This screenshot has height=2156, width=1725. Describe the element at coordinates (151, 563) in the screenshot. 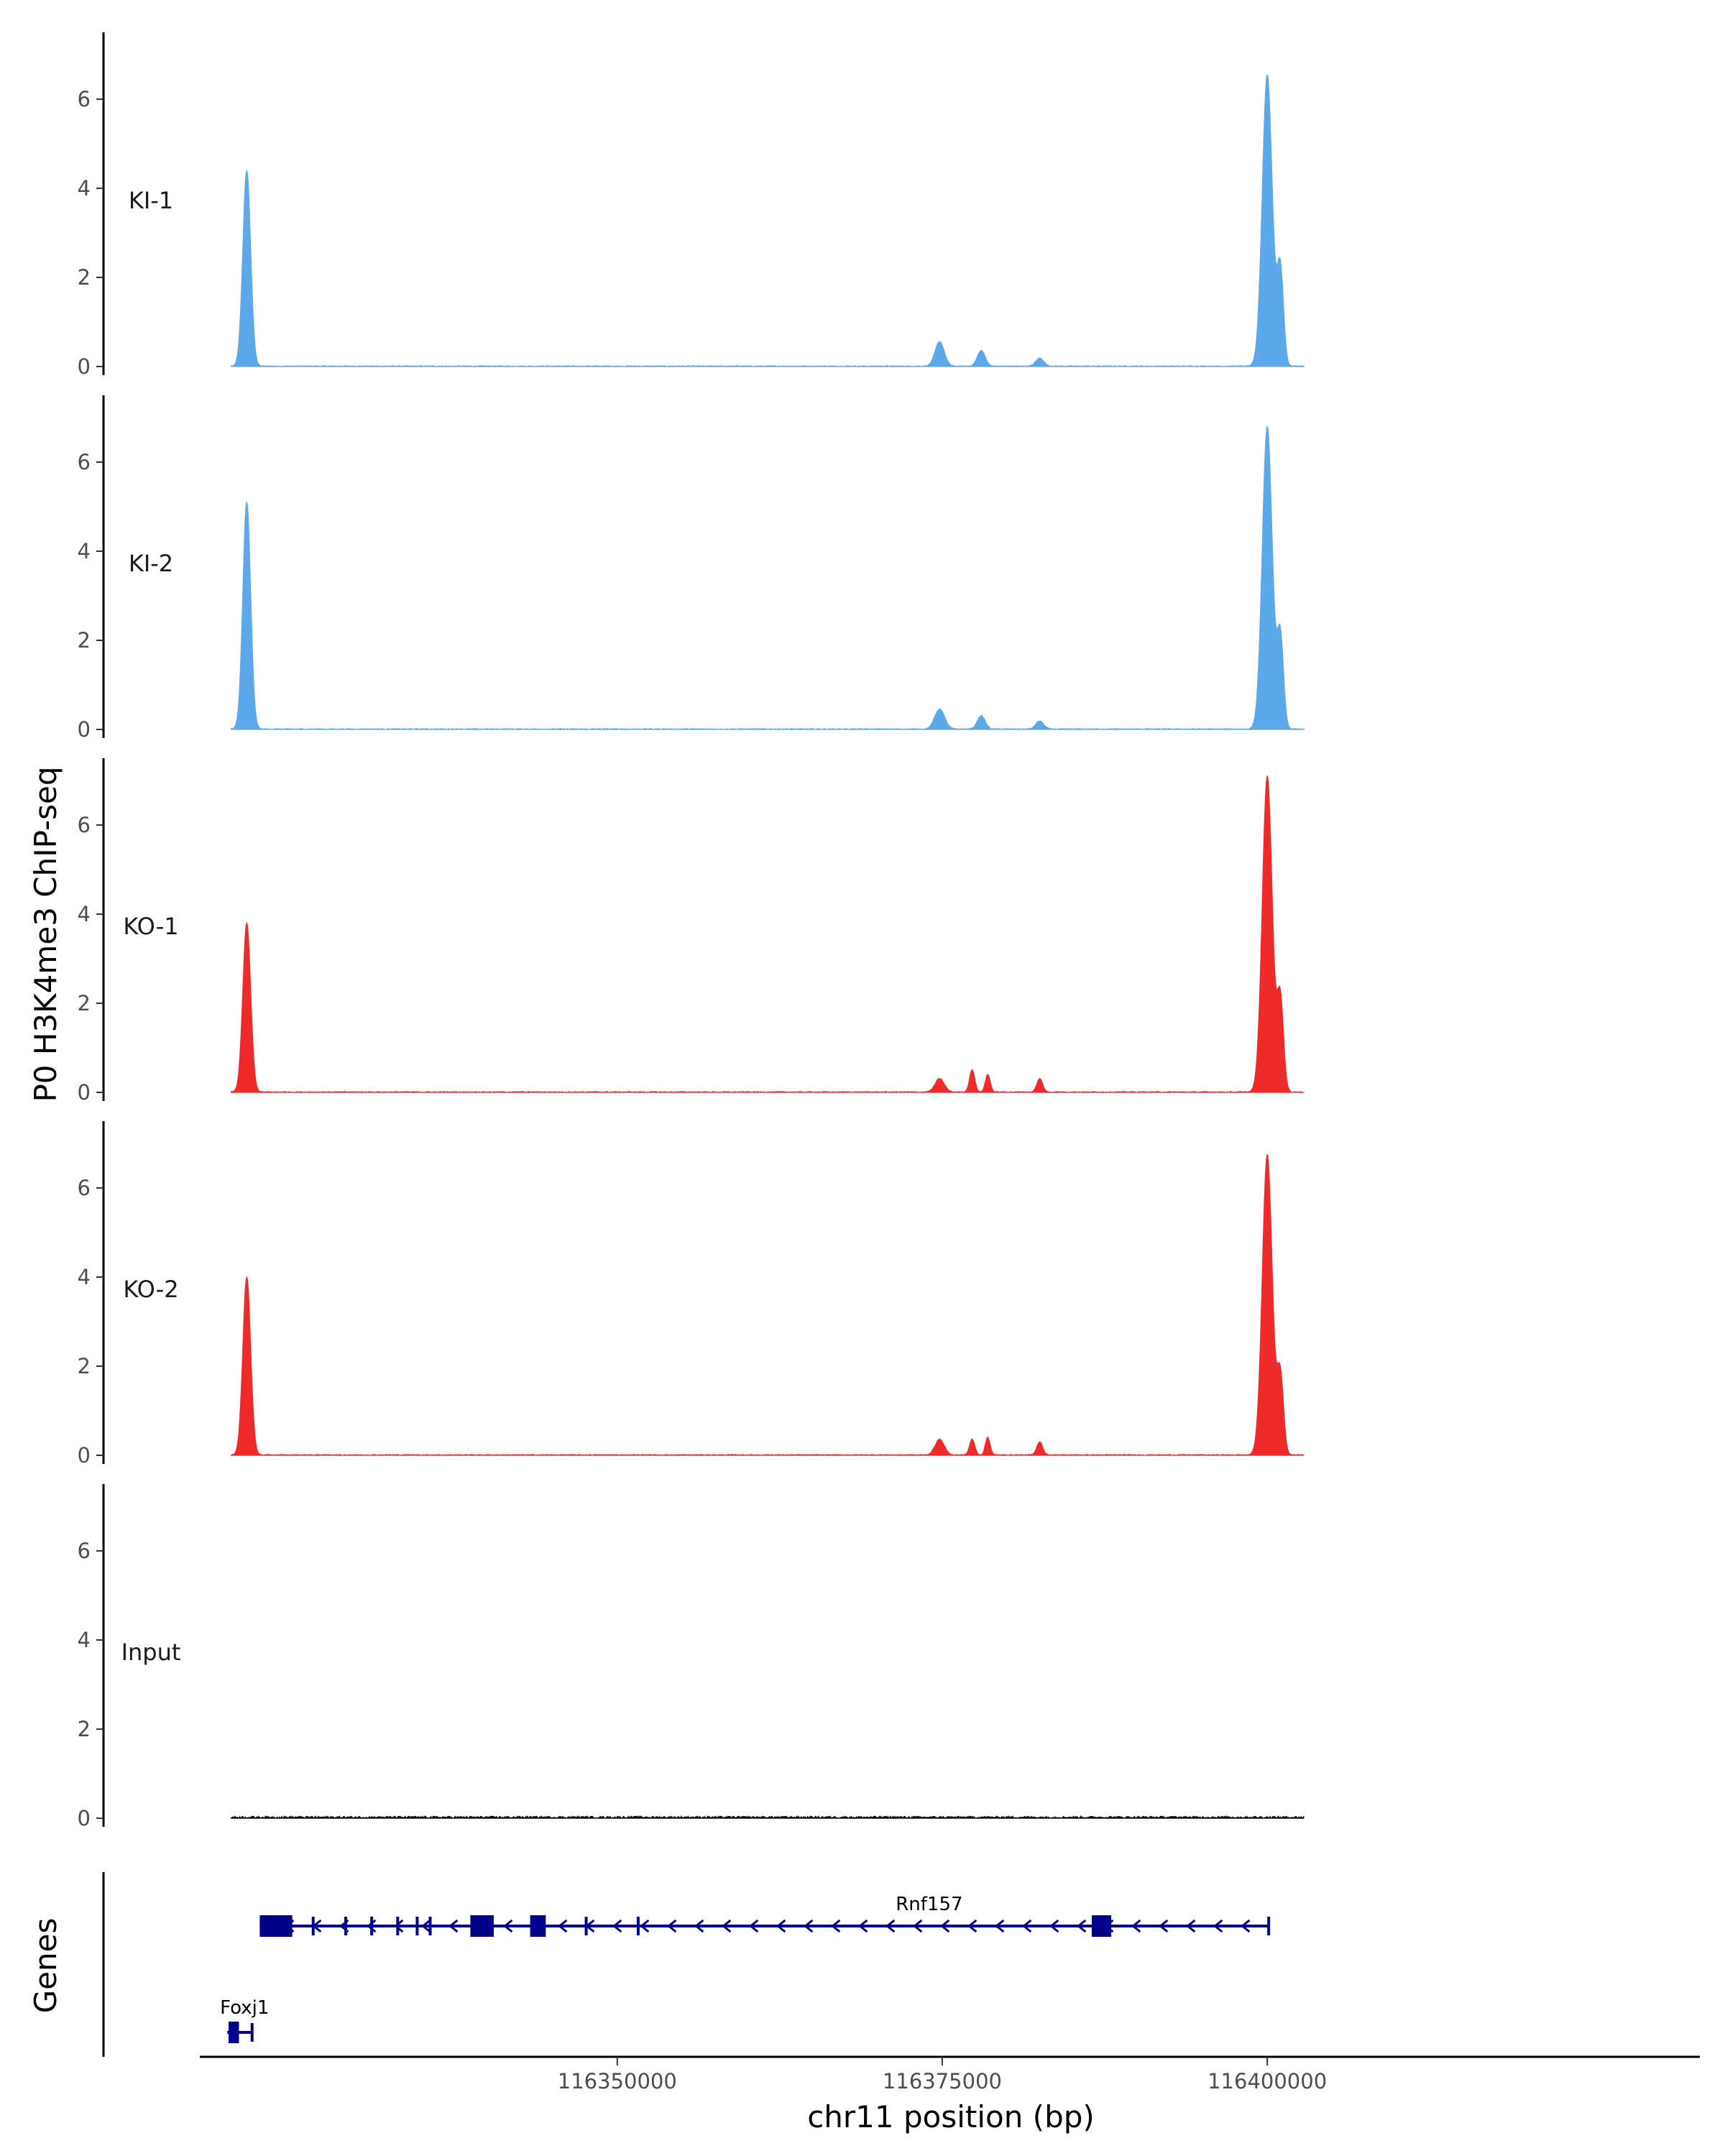

I see `track-label: KI-2` at that location.